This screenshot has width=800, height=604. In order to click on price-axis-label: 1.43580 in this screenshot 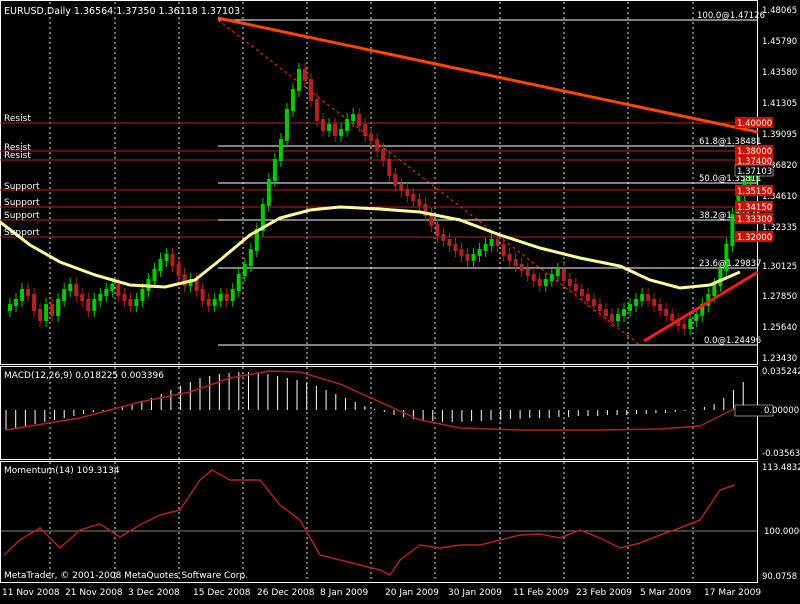, I will do `click(779, 73)`.